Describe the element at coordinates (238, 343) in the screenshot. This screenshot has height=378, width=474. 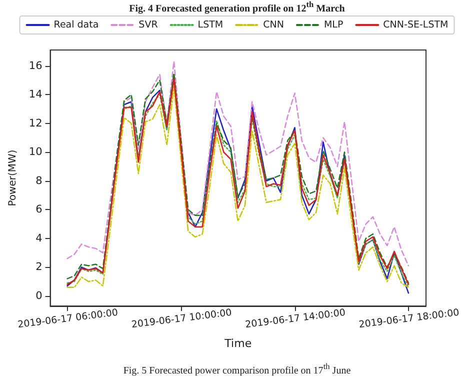
I see `x-axis-title: Time` at that location.